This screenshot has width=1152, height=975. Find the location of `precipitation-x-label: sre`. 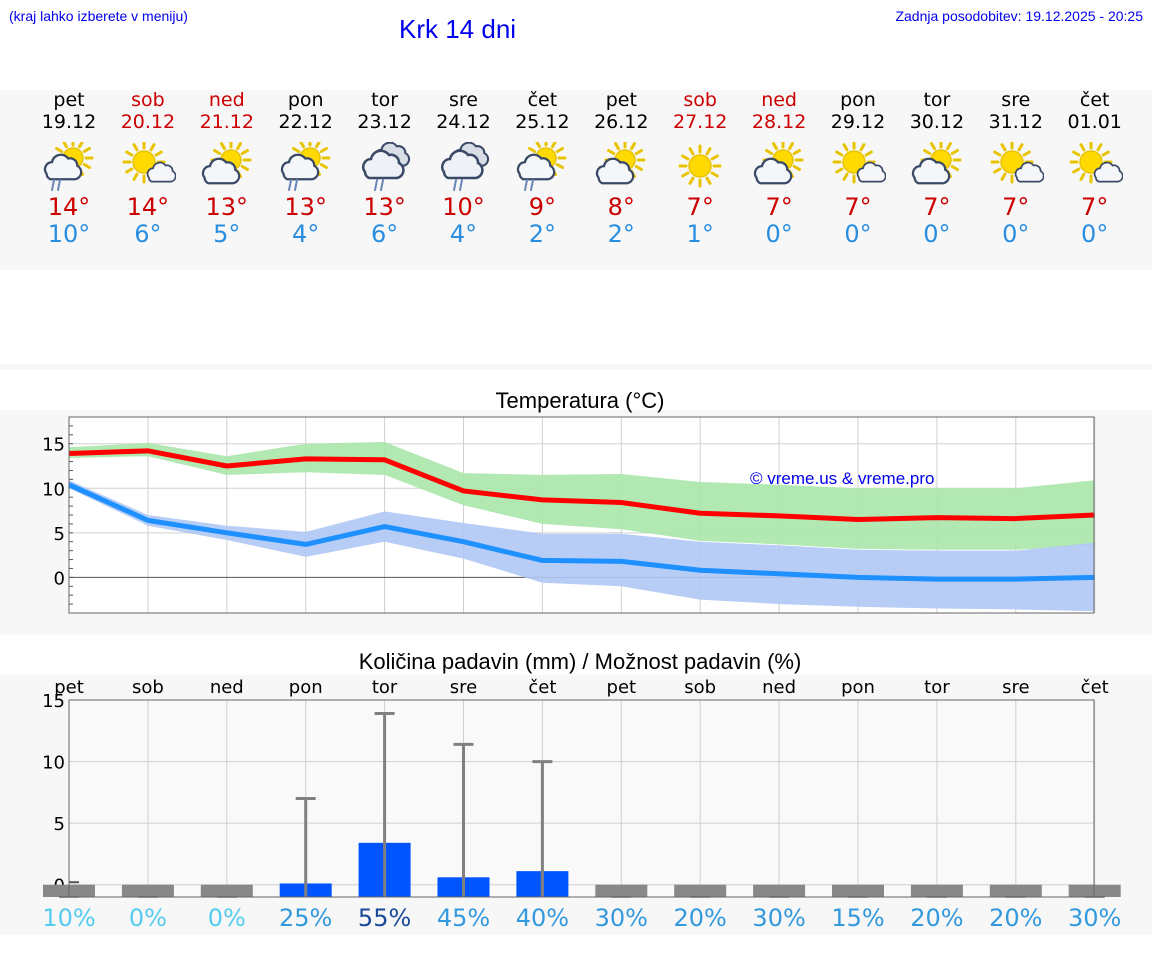

precipitation-x-label: sre is located at coordinates (1015, 687).